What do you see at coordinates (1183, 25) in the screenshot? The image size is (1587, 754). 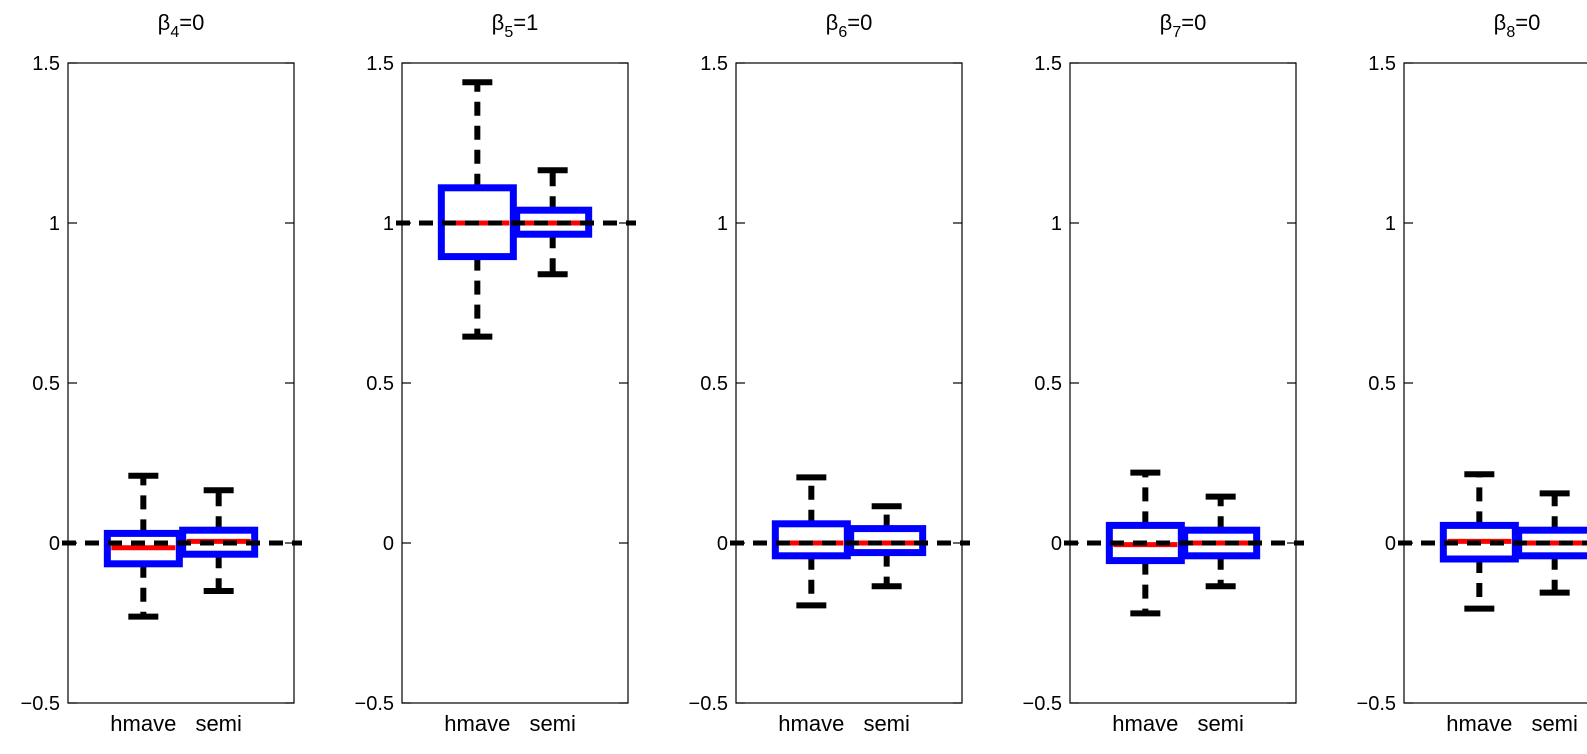 I see `panel-title: β7=0` at bounding box center [1183, 25].